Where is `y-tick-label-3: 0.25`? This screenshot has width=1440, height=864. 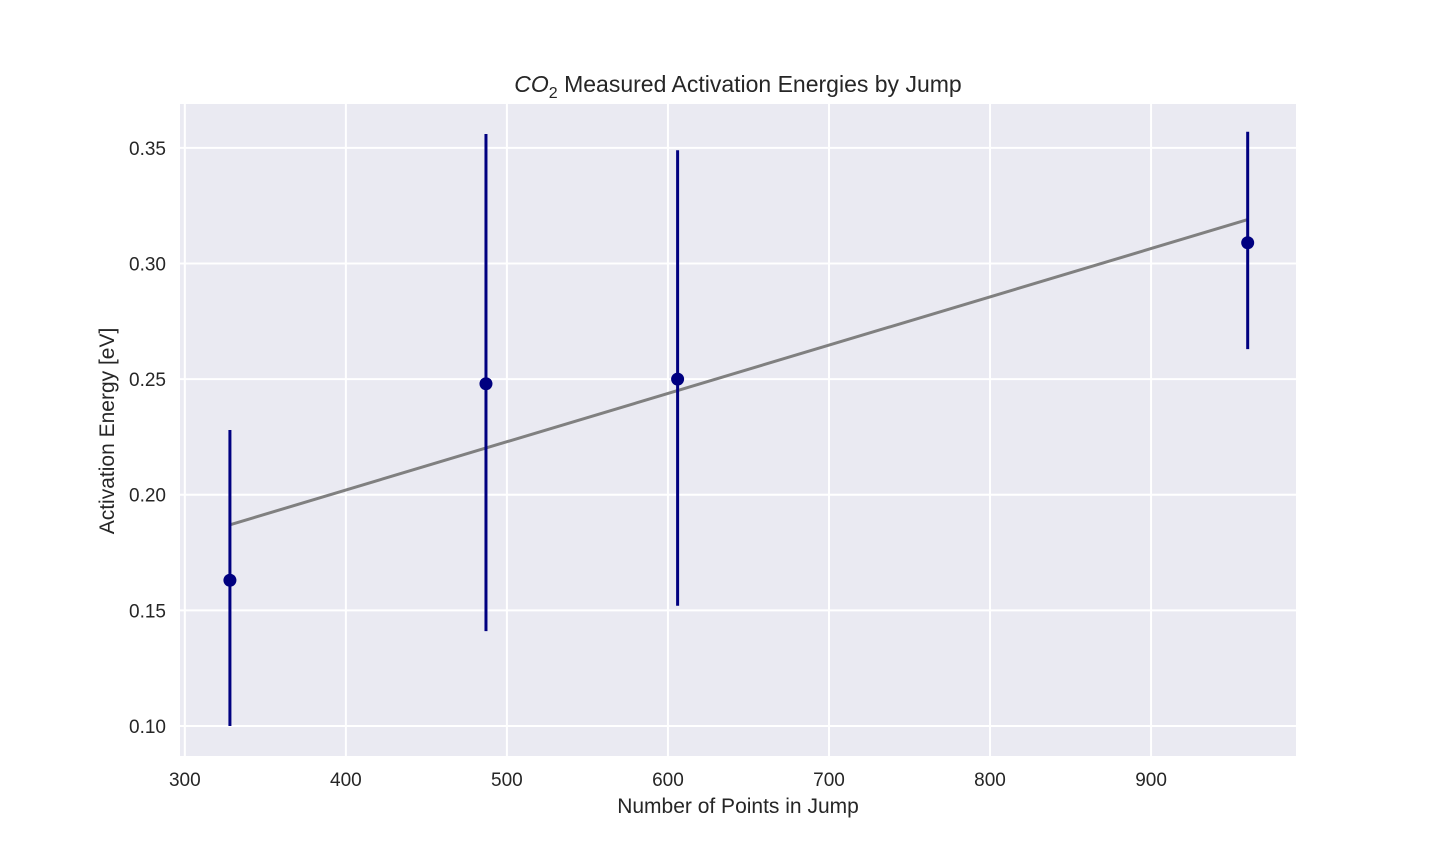
y-tick-label-3: 0.25 is located at coordinates (147, 380).